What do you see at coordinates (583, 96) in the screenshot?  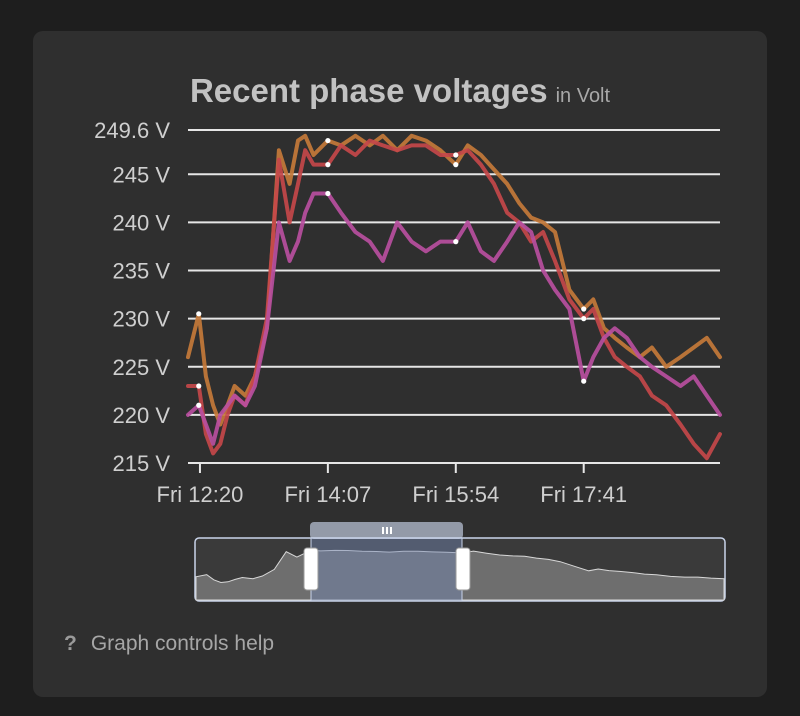 I see `chart-unit-label: in Volt` at bounding box center [583, 96].